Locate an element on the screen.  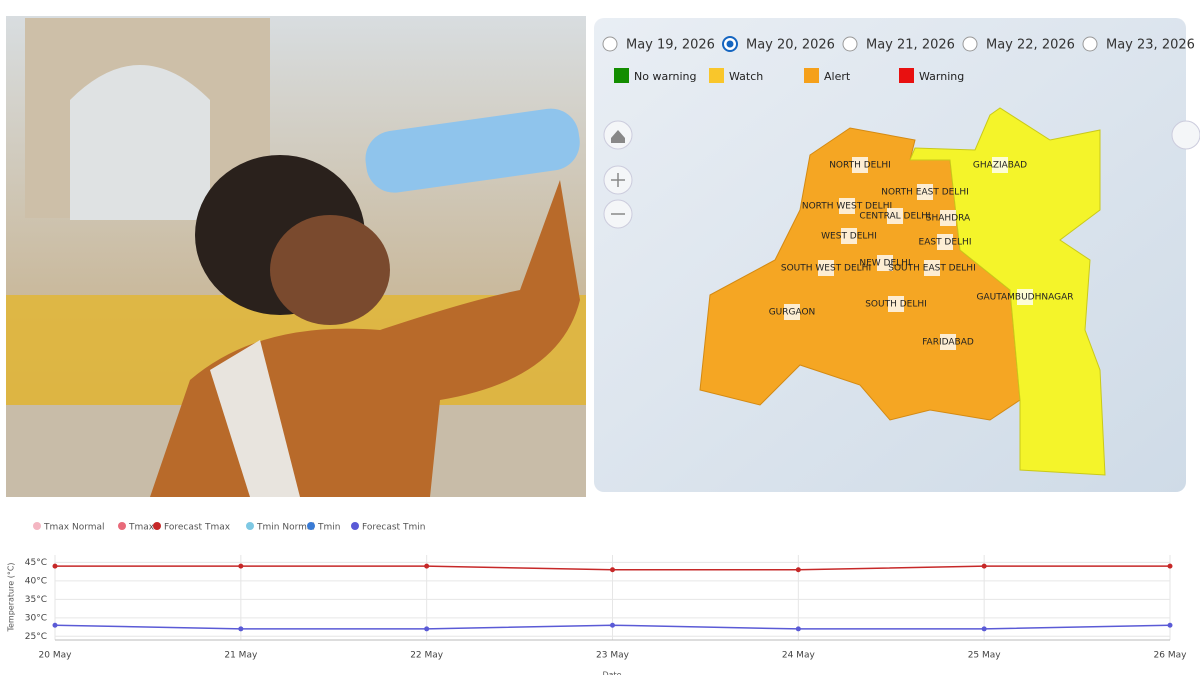
legend-label: Watch is located at coordinates (746, 76).